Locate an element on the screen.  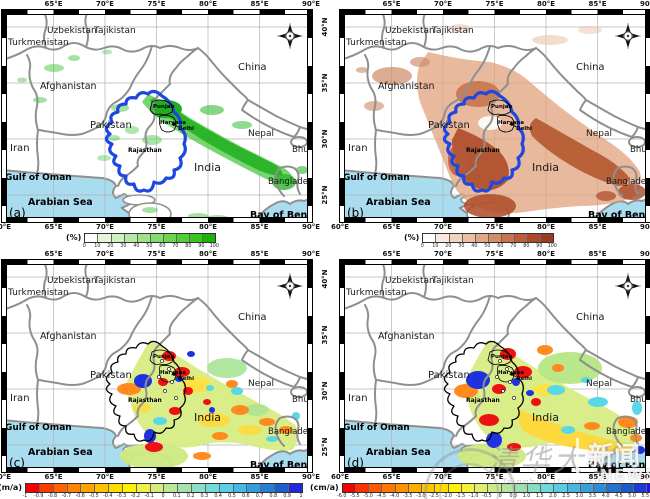
colorbar-unit-label: (m/a) is located at coordinates (11, 487).